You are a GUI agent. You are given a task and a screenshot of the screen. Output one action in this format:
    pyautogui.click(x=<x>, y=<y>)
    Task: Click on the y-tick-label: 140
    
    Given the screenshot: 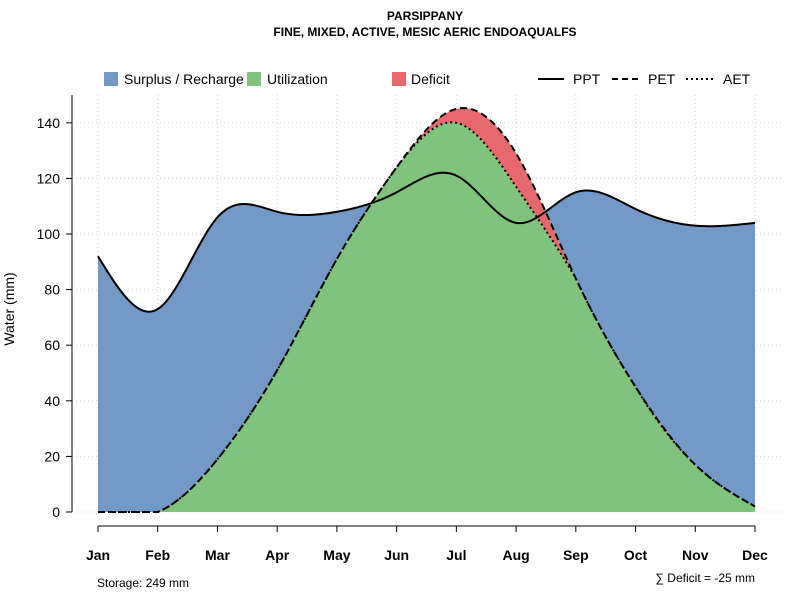 What is the action you would take?
    pyautogui.click(x=49, y=123)
    